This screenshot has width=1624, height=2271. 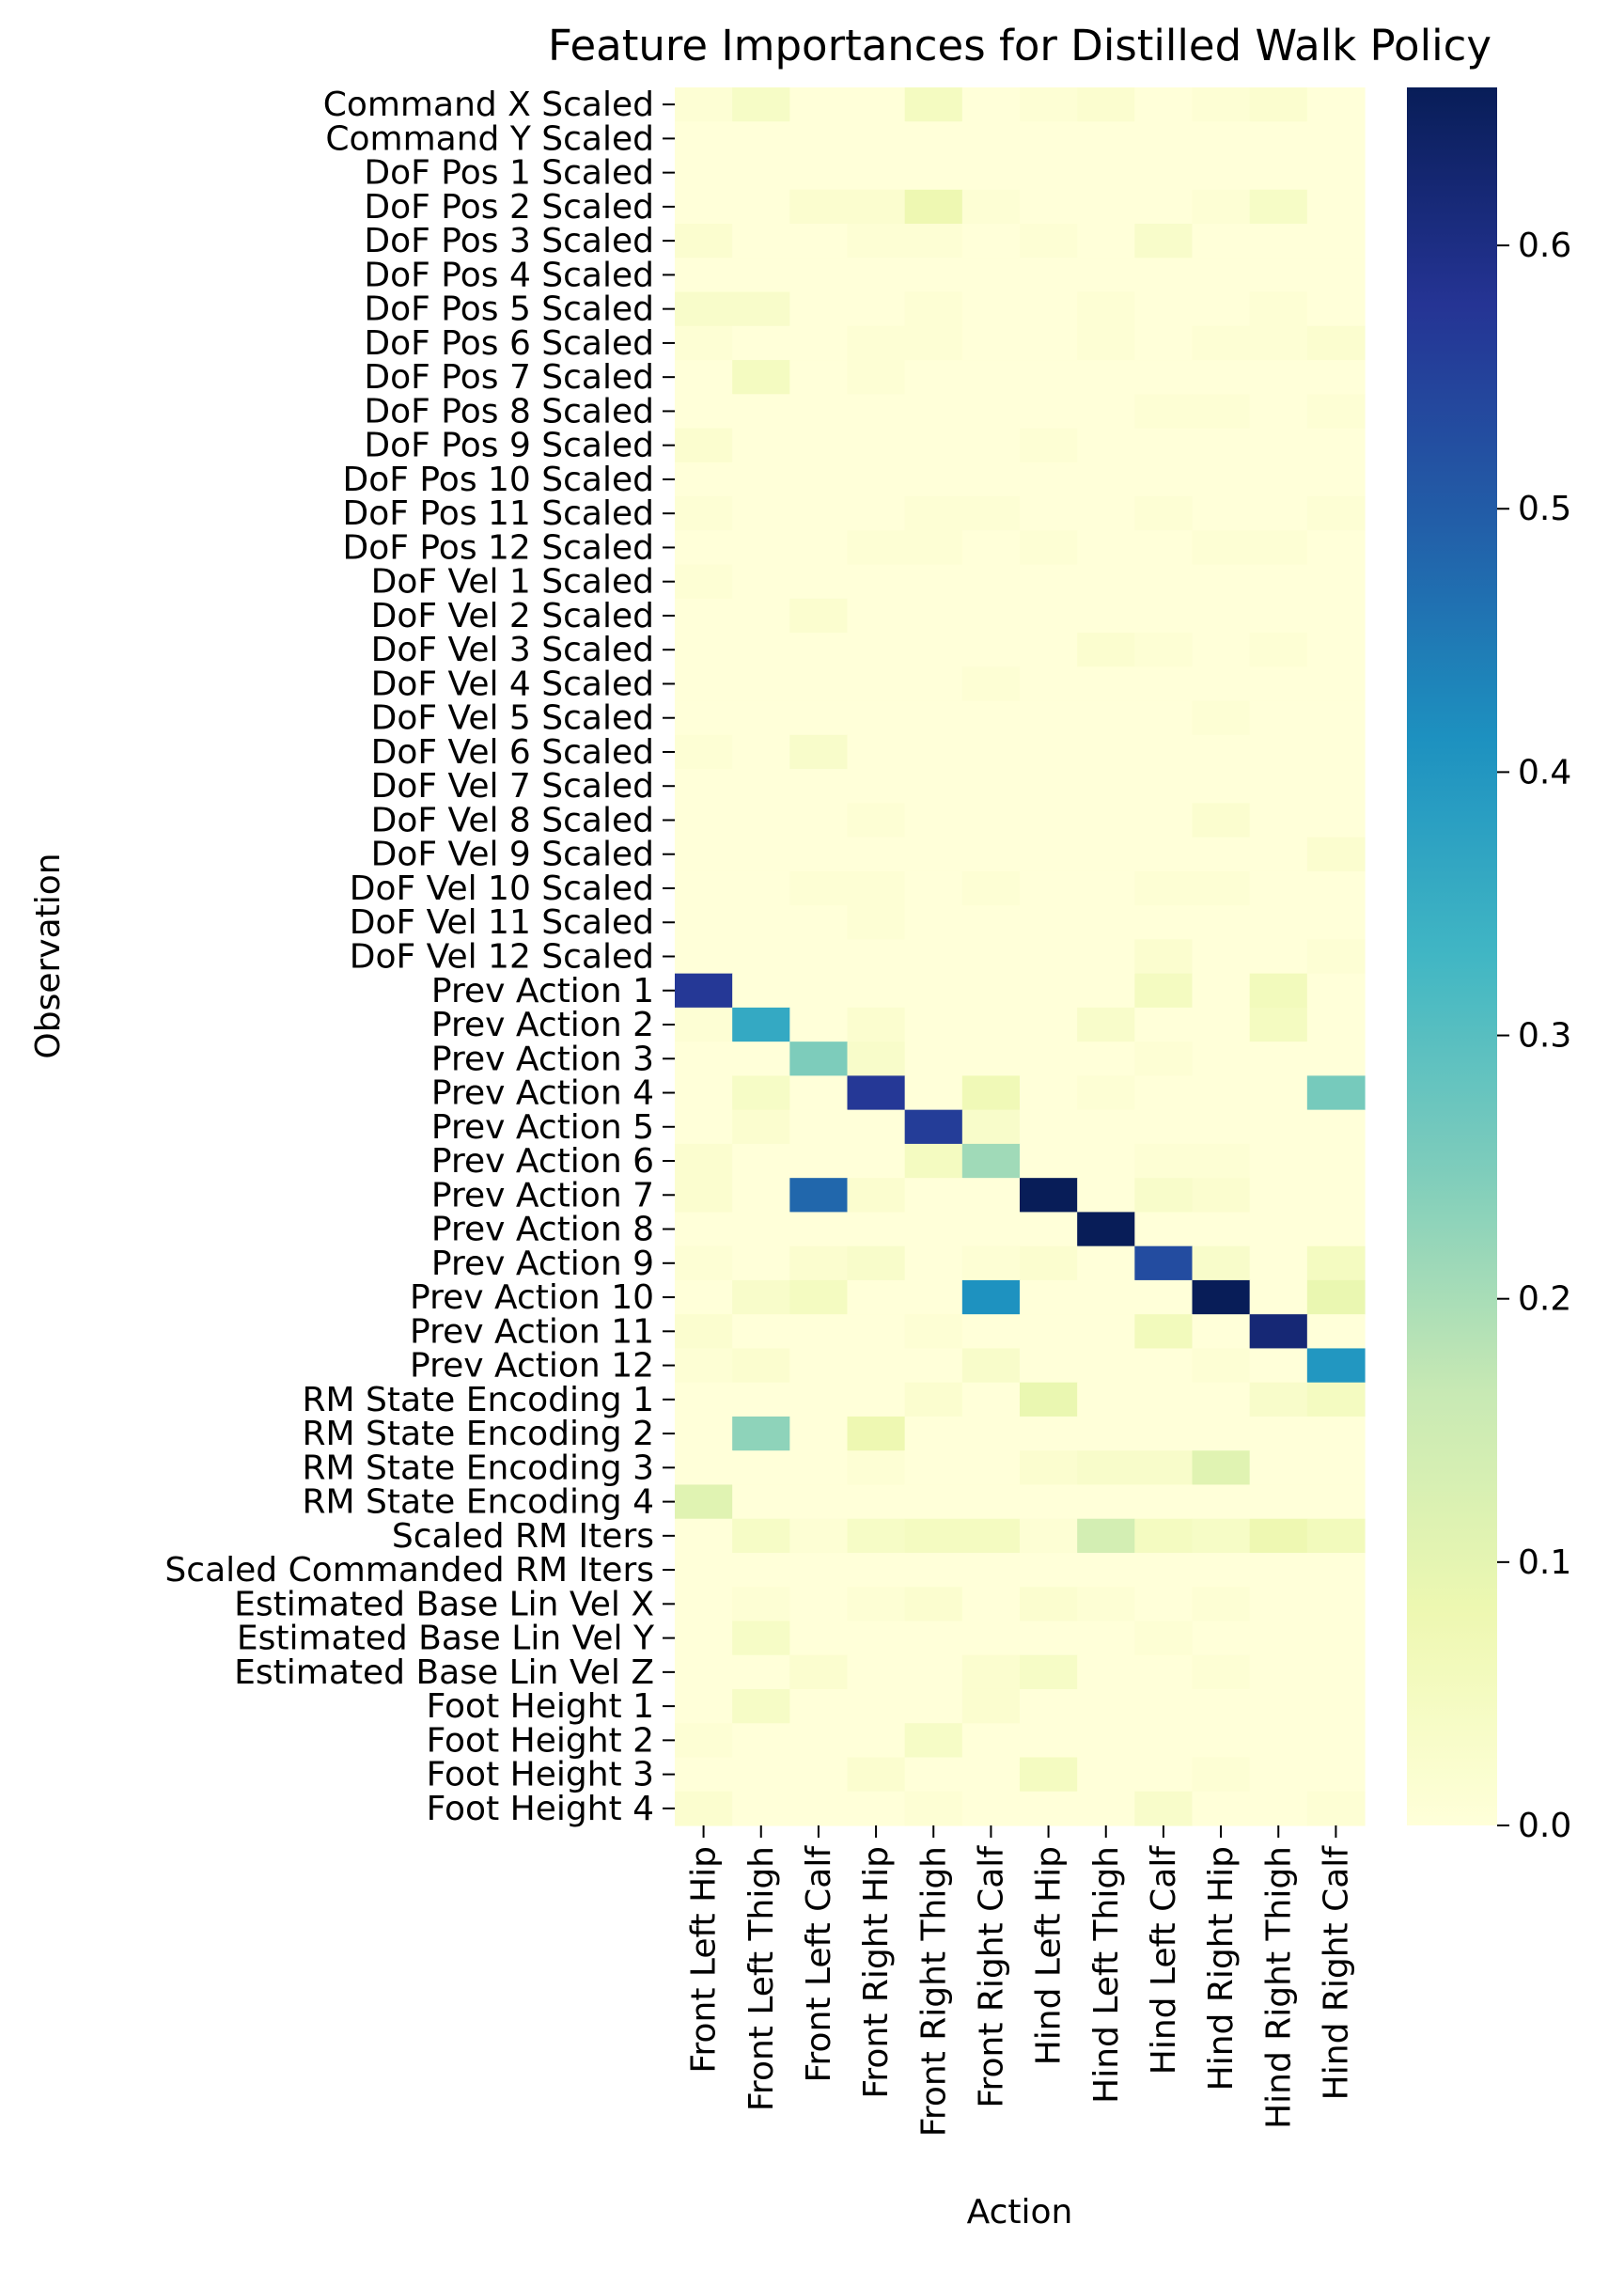 What do you see at coordinates (509, 343) in the screenshot?
I see `y-tick-label: DoF Pos 6 Scaled` at bounding box center [509, 343].